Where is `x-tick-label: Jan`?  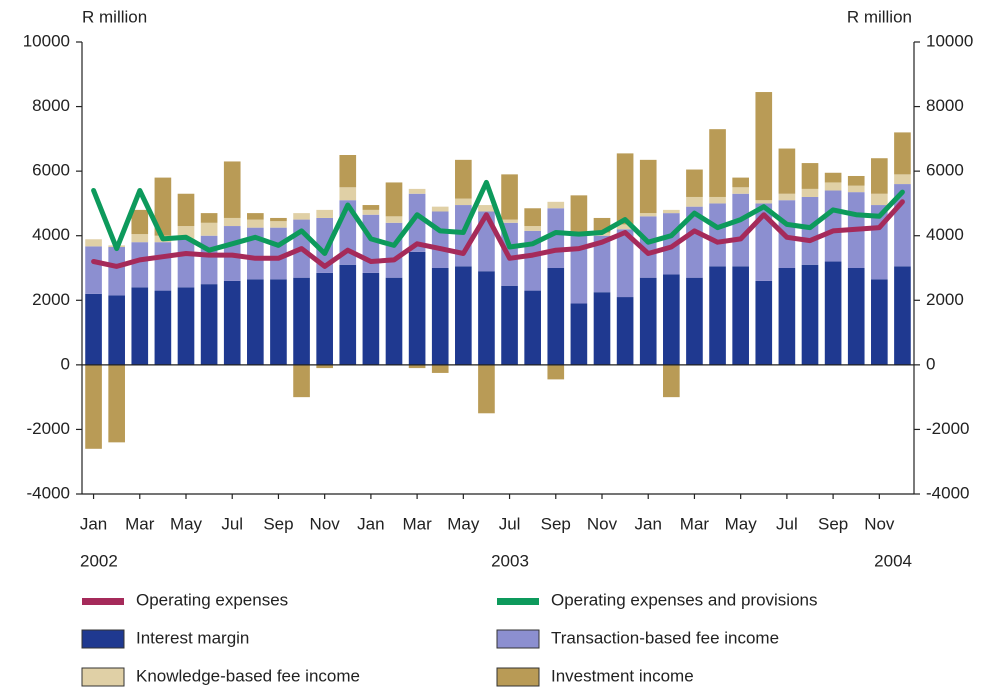 x-tick-label: Jan is located at coordinates (648, 523).